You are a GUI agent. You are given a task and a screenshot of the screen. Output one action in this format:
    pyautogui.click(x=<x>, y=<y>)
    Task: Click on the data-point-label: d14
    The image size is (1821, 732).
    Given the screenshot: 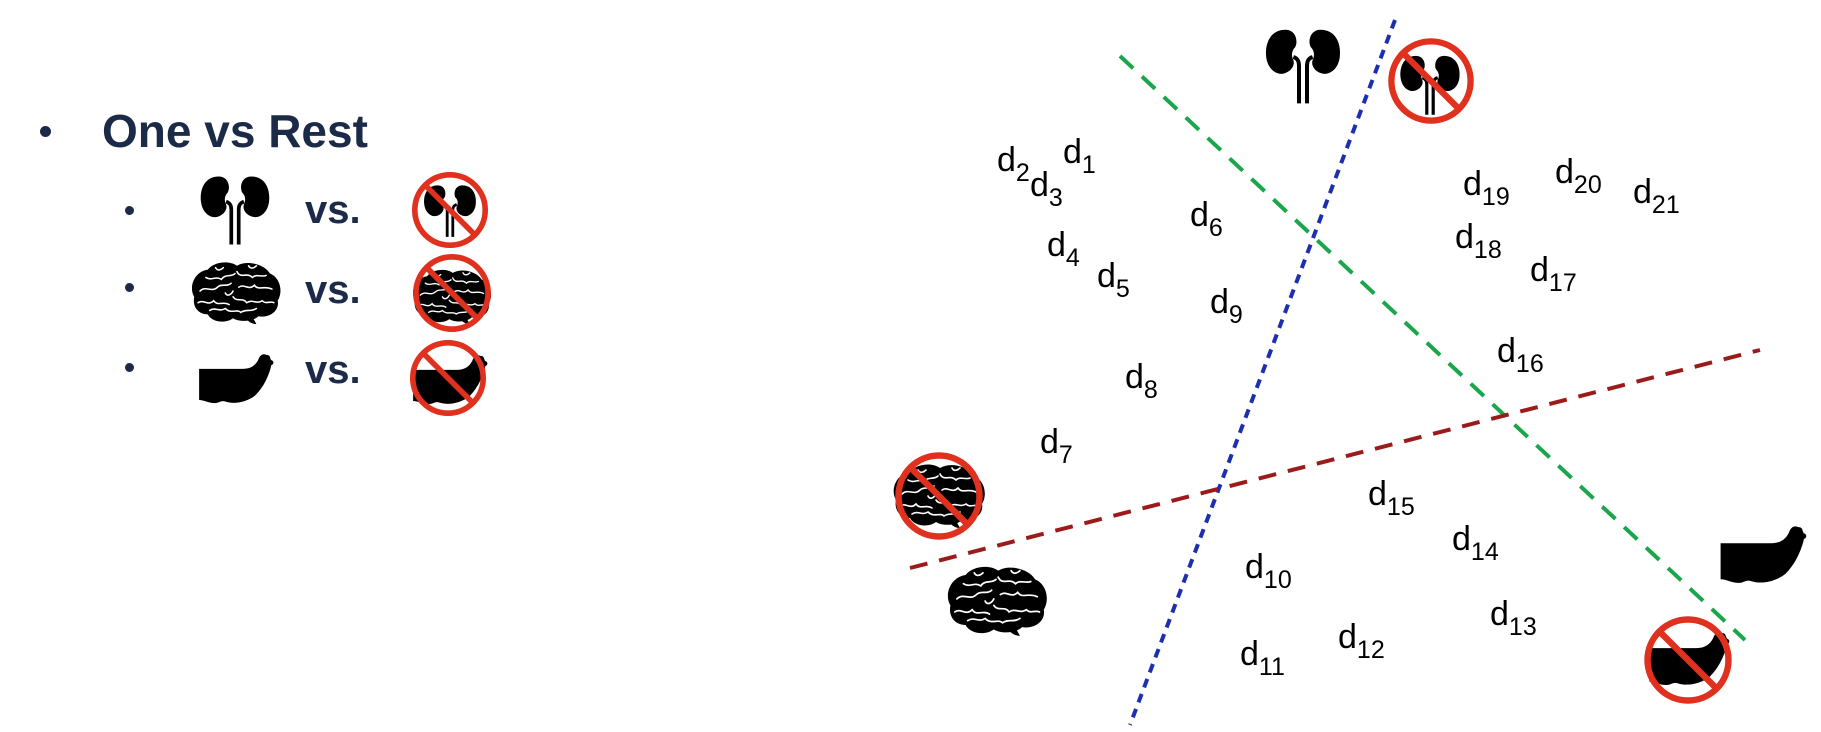 What is the action you would take?
    pyautogui.click(x=1475, y=543)
    